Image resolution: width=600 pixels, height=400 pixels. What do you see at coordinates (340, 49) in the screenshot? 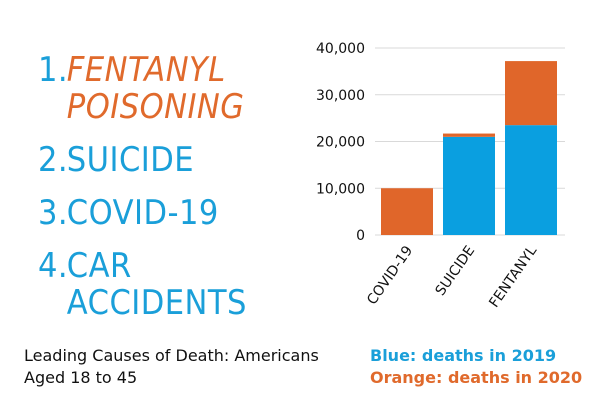
I see `y-tick-label: 40,000` at bounding box center [340, 49].